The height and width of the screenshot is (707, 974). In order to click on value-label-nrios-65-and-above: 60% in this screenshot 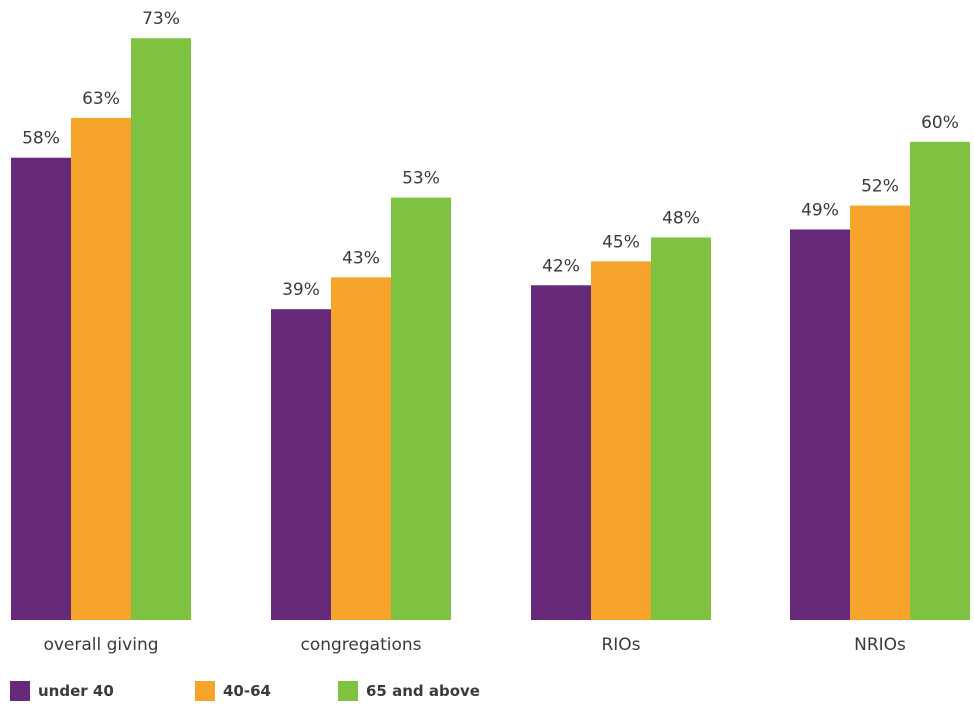, I will do `click(940, 123)`.